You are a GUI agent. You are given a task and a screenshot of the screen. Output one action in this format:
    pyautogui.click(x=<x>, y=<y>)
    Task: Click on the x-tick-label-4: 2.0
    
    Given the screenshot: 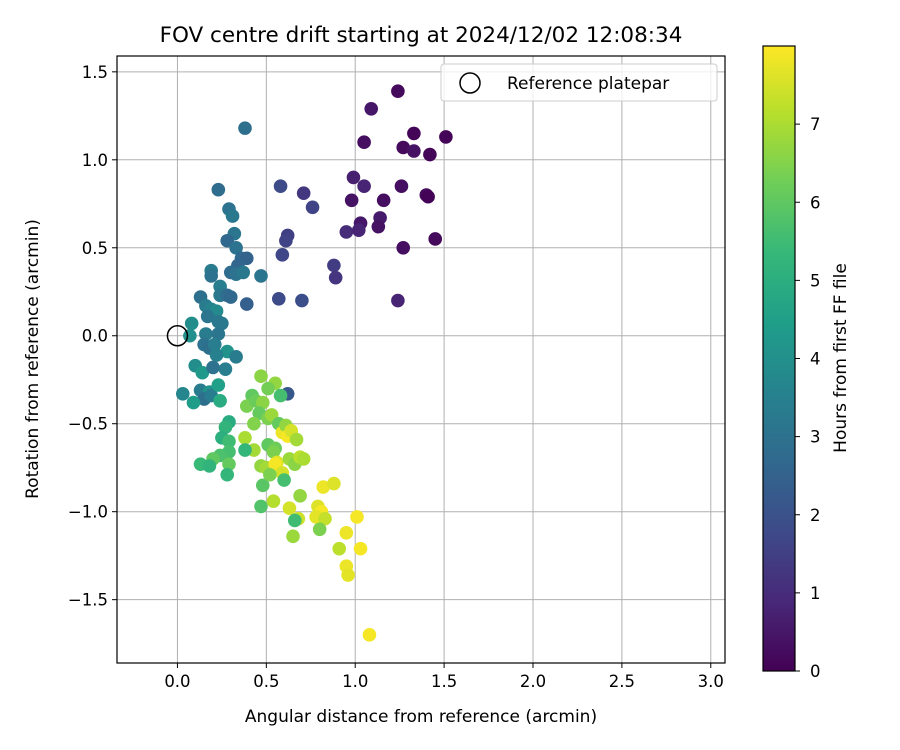 What is the action you would take?
    pyautogui.click(x=533, y=681)
    